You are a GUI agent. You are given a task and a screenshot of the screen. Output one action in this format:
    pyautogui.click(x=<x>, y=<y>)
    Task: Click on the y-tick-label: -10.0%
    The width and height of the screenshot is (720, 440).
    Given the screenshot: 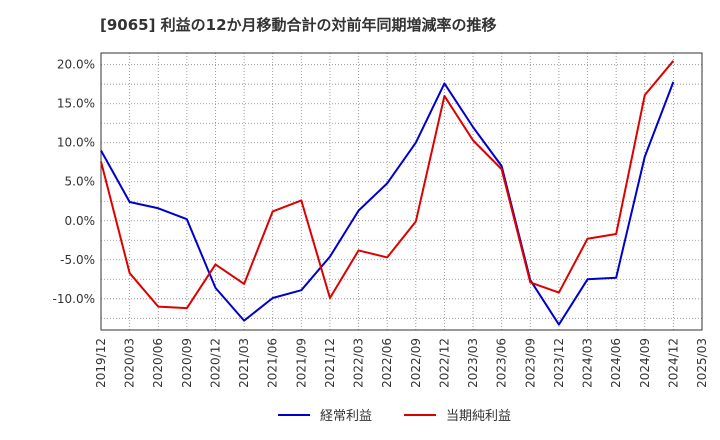 What is the action you would take?
    pyautogui.click(x=74, y=299)
    